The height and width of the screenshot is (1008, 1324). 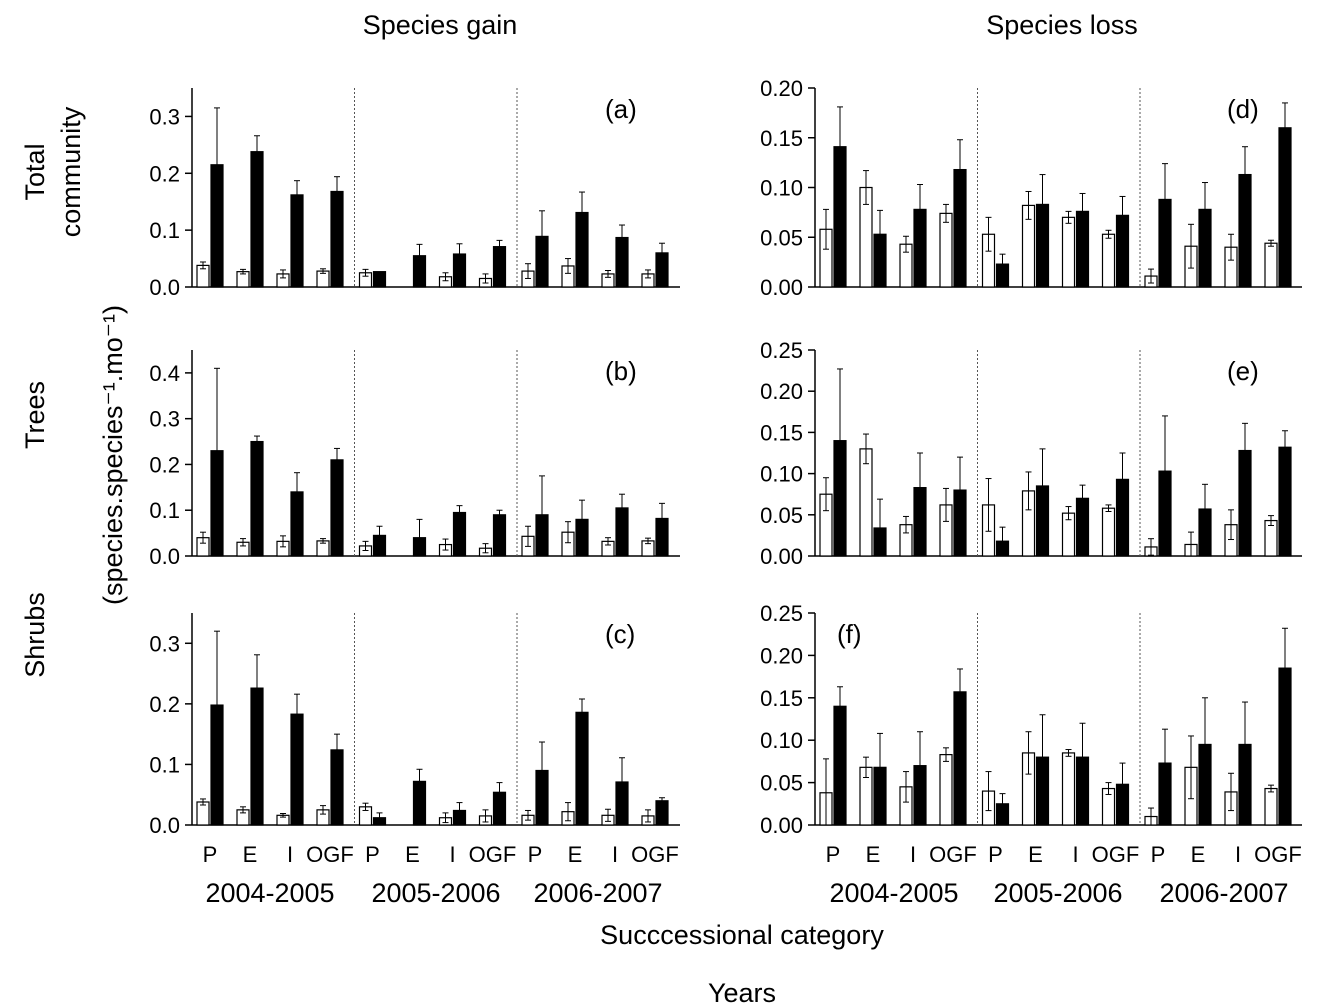 I want to click on panel-label: (c), so click(x=620, y=634).